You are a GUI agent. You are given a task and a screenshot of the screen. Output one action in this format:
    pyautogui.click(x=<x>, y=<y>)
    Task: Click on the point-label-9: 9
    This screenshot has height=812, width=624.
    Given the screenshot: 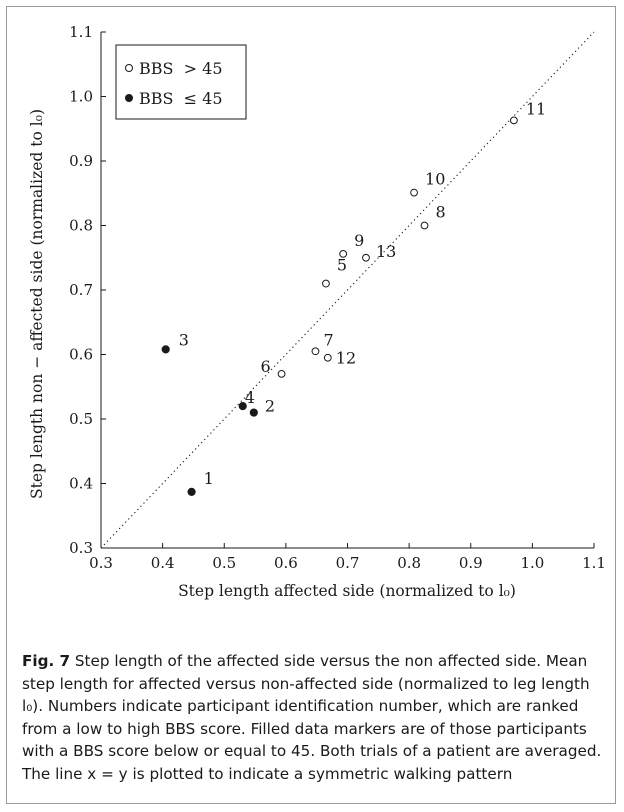 What is the action you would take?
    pyautogui.click(x=359, y=240)
    